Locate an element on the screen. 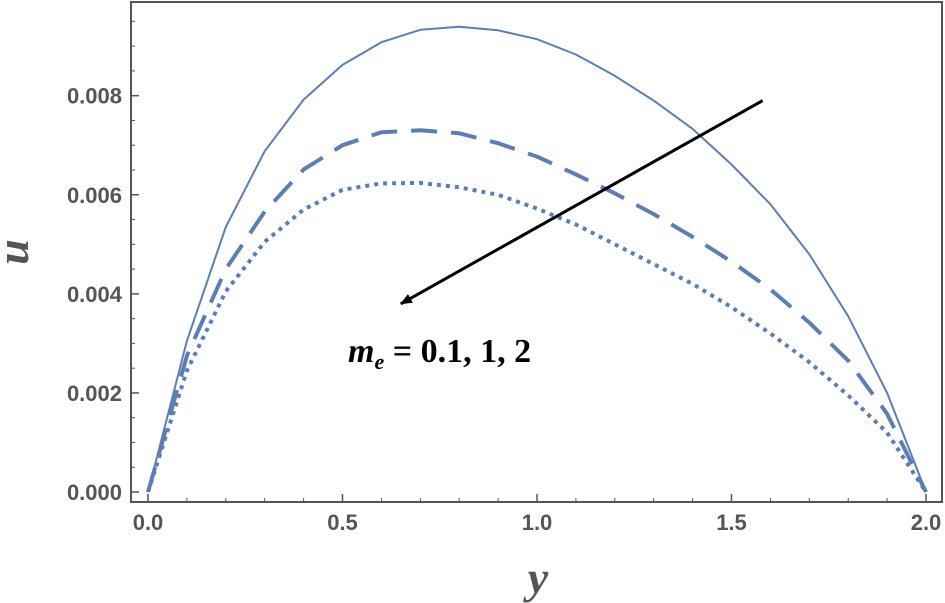 The width and height of the screenshot is (945, 603). y-tick-label: 0.004 is located at coordinates (95, 294).